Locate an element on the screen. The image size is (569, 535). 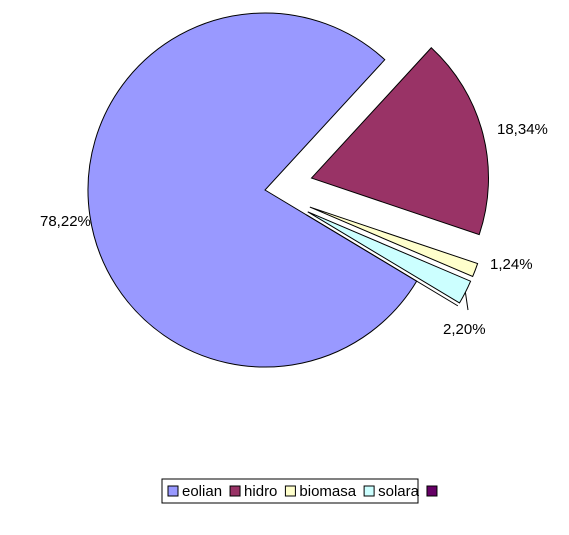
legend-label: solara is located at coordinates (399, 491).